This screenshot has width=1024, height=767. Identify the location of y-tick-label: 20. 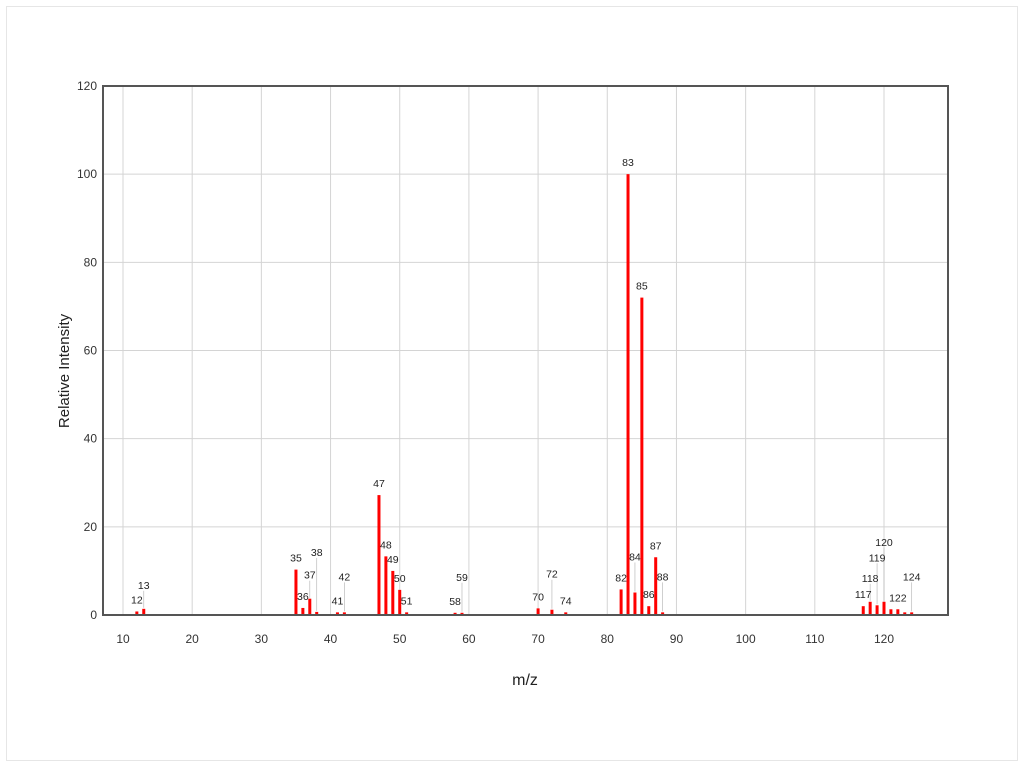
(91, 527).